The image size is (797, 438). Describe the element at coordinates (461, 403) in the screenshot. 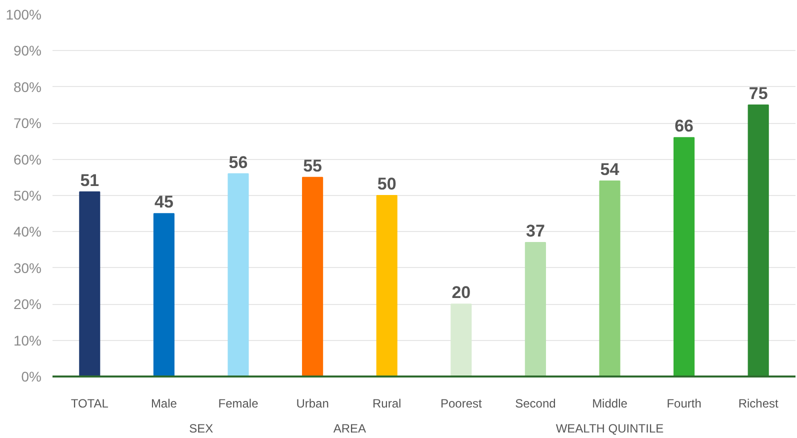

I see `x-tick-label: Poorest` at that location.